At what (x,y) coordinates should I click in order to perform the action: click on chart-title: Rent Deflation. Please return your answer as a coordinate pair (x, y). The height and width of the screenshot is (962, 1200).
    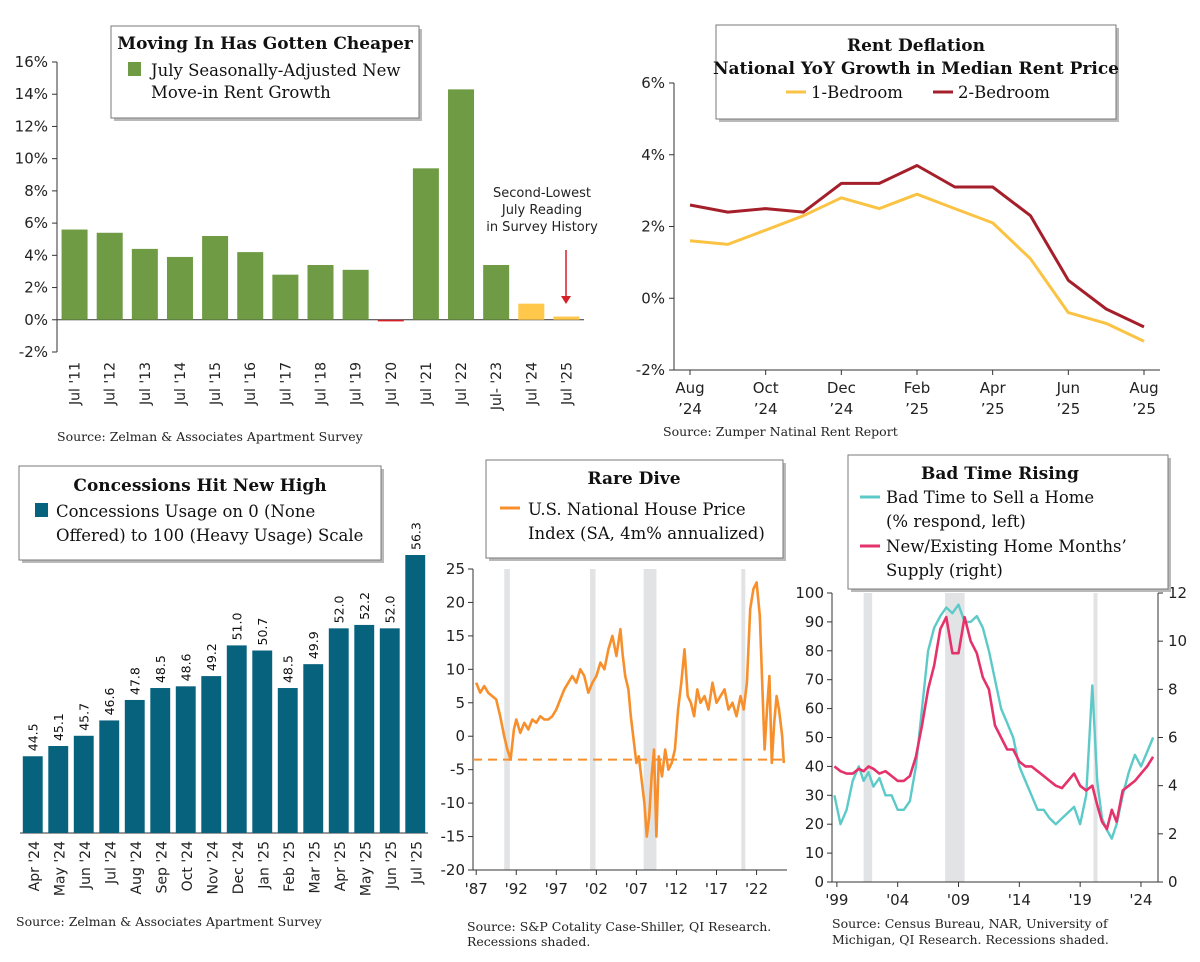
    Looking at the image, I should click on (916, 46).